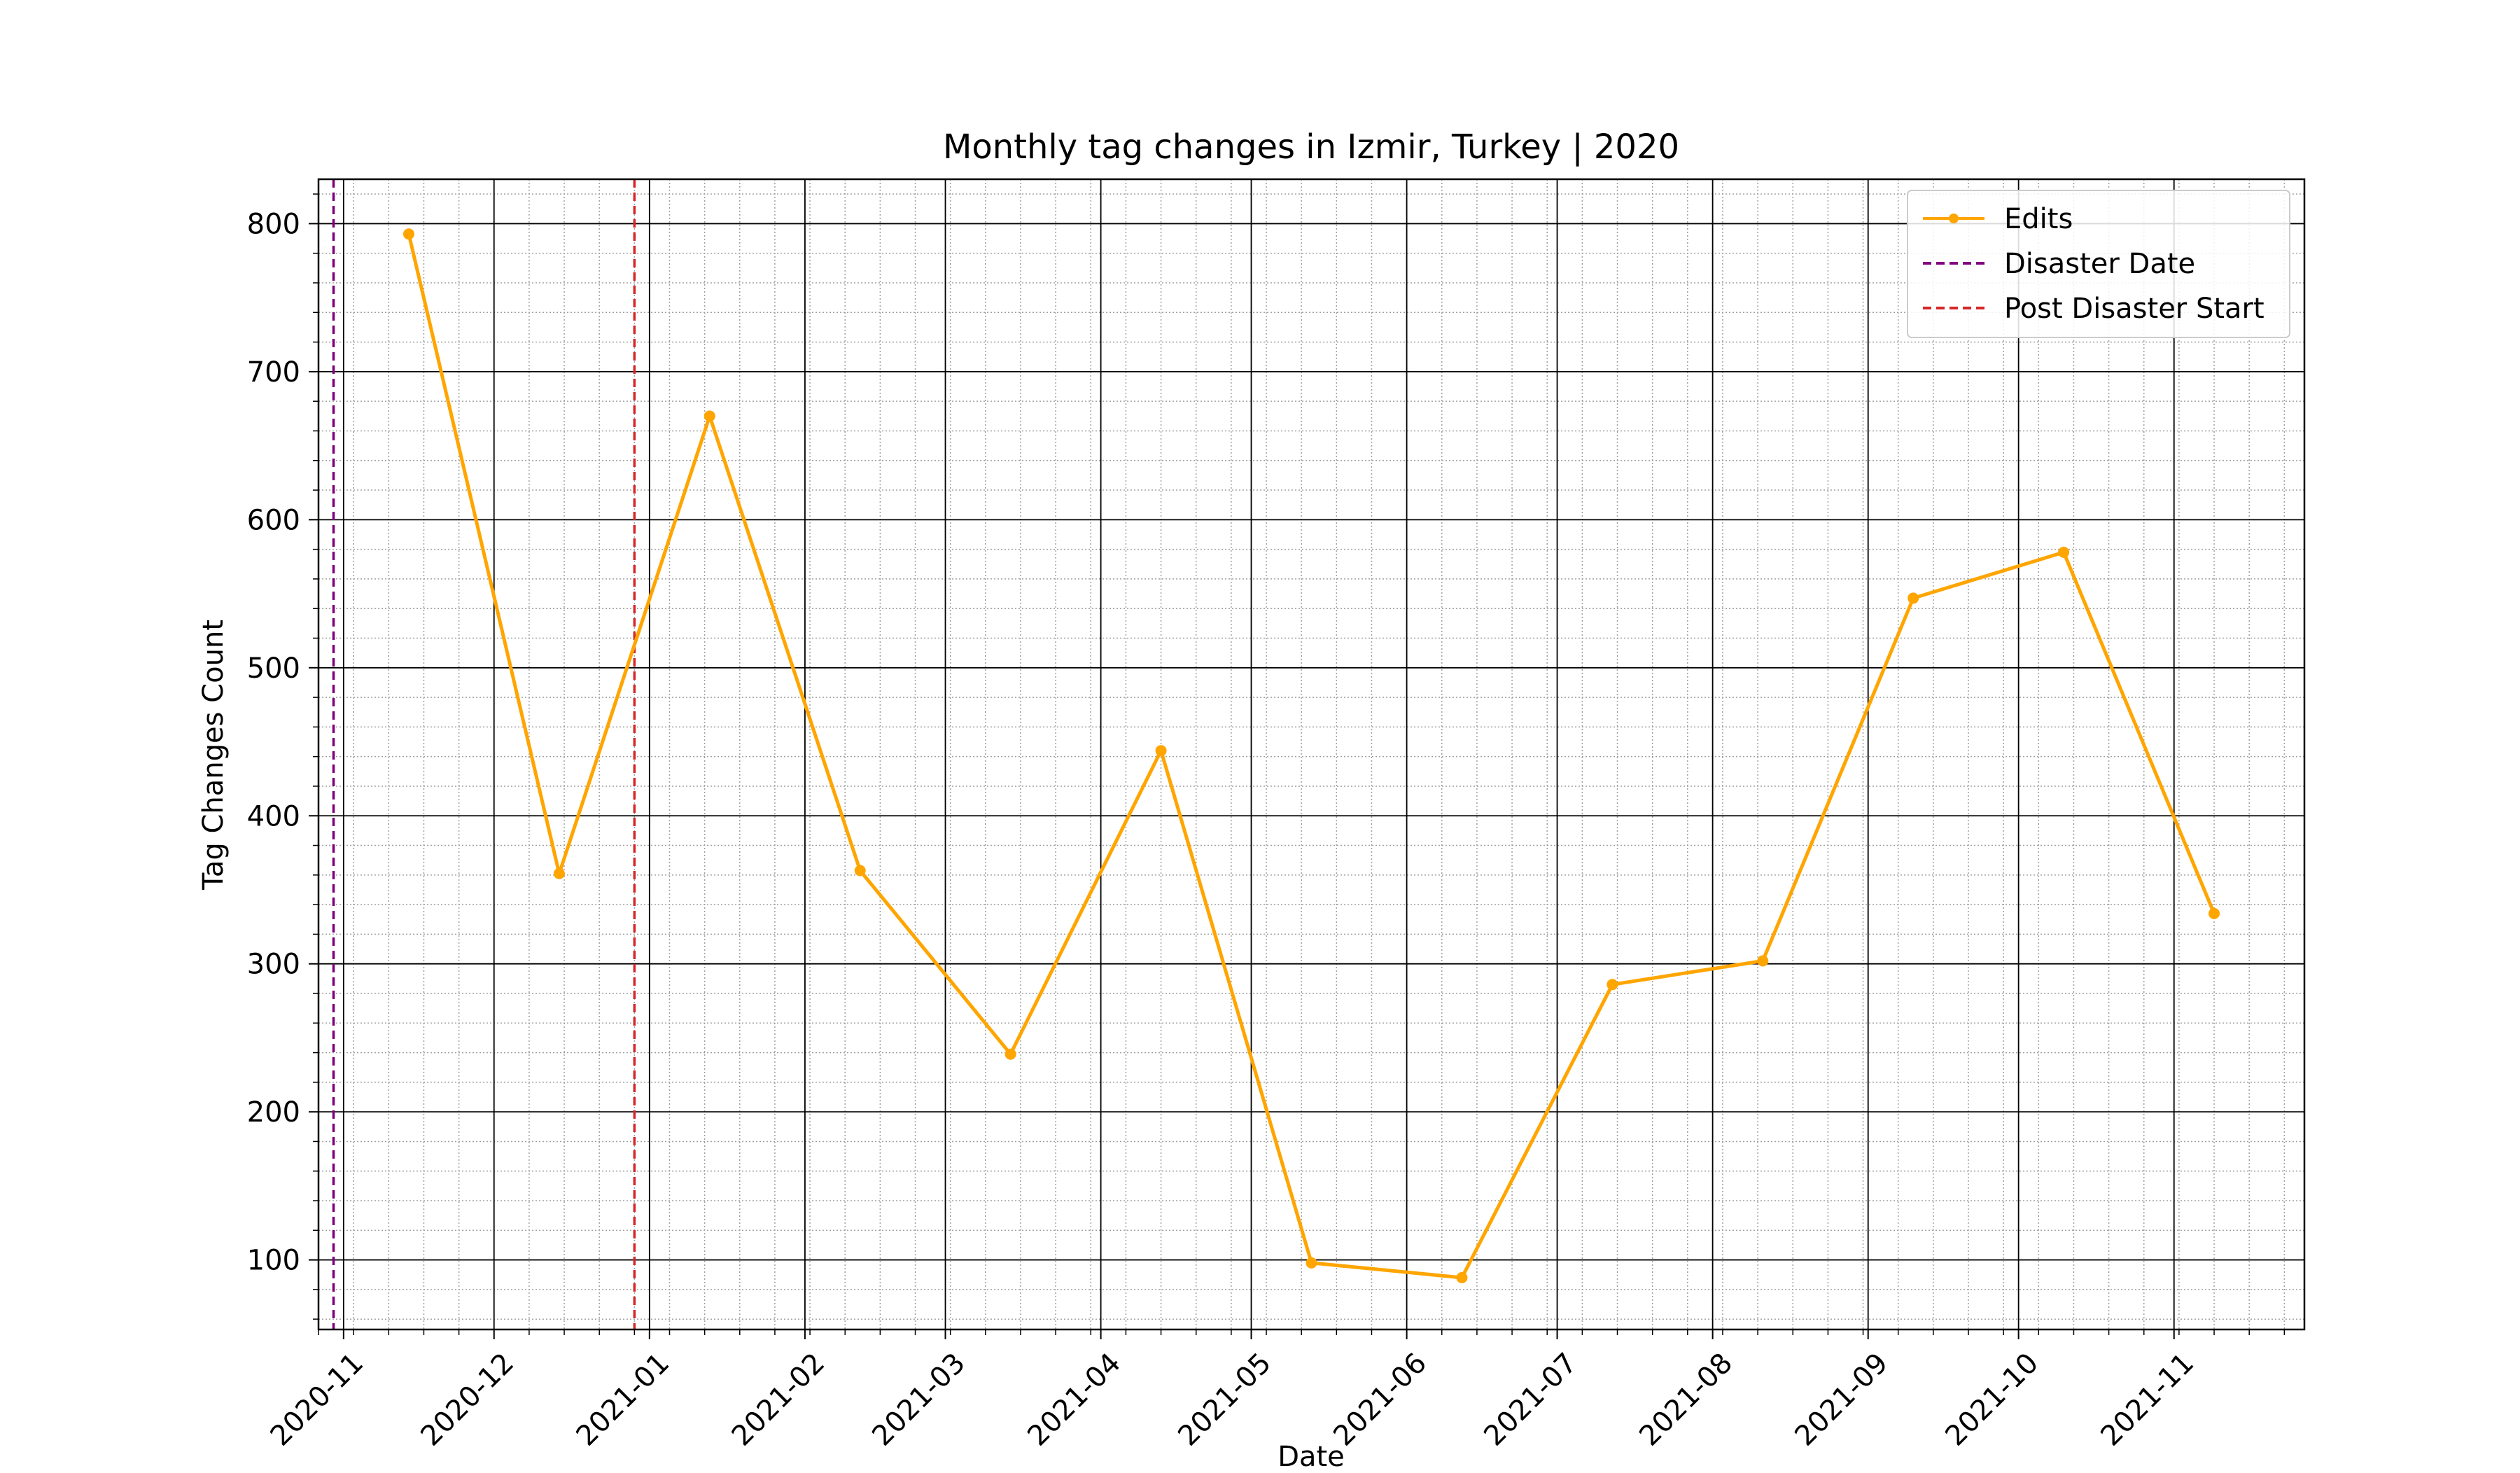 This screenshot has width=2520, height=1473. I want to click on legend-marker, so click(1954, 218).